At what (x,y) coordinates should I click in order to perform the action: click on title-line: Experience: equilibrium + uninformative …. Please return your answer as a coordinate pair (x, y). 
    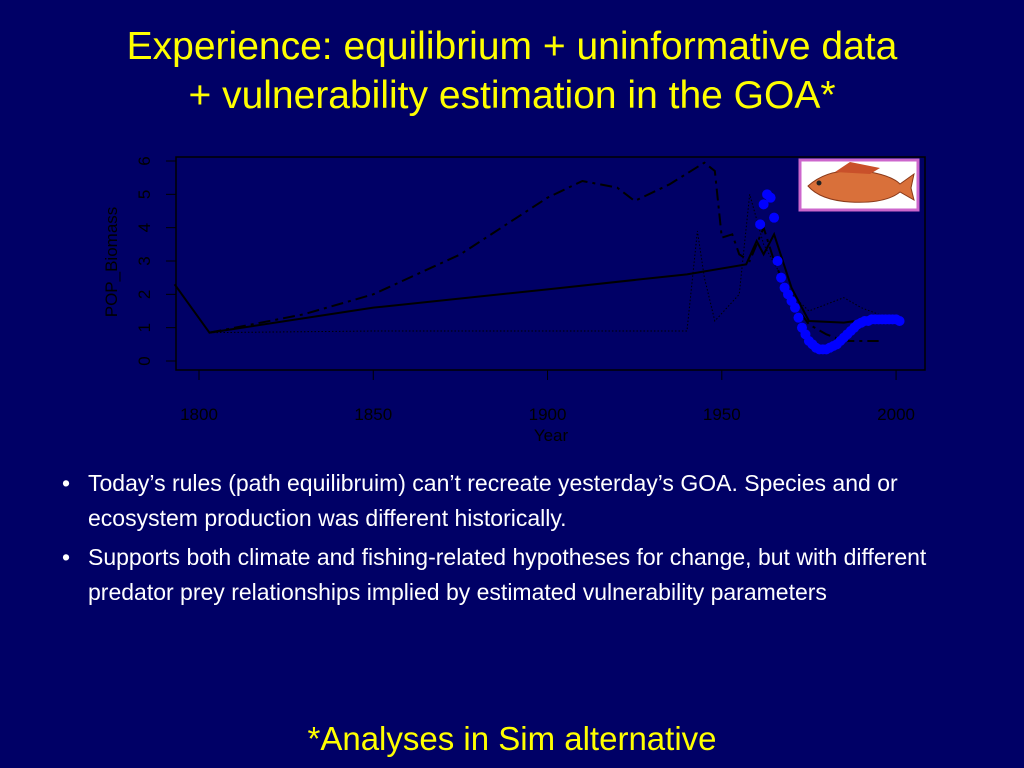
    Looking at the image, I should click on (512, 46).